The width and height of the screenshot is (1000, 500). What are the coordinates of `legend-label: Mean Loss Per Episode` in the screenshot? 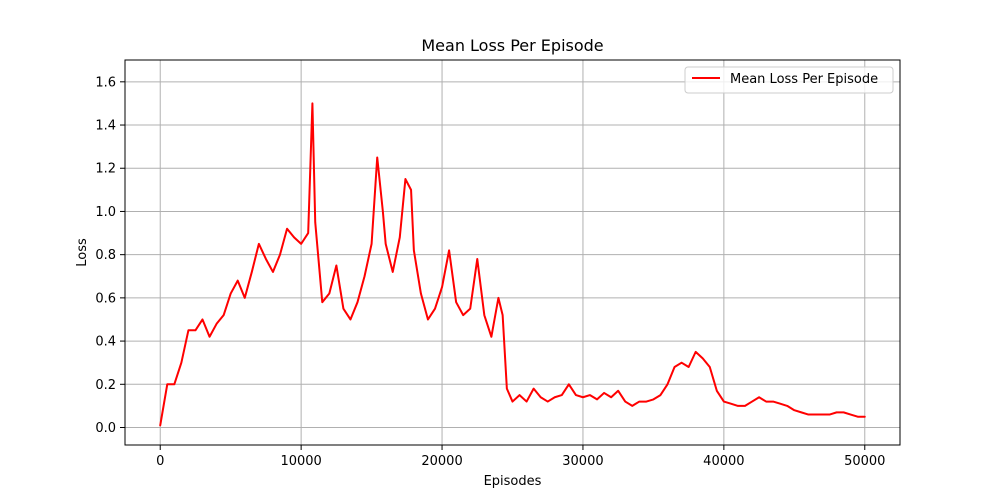 It's located at (804, 79).